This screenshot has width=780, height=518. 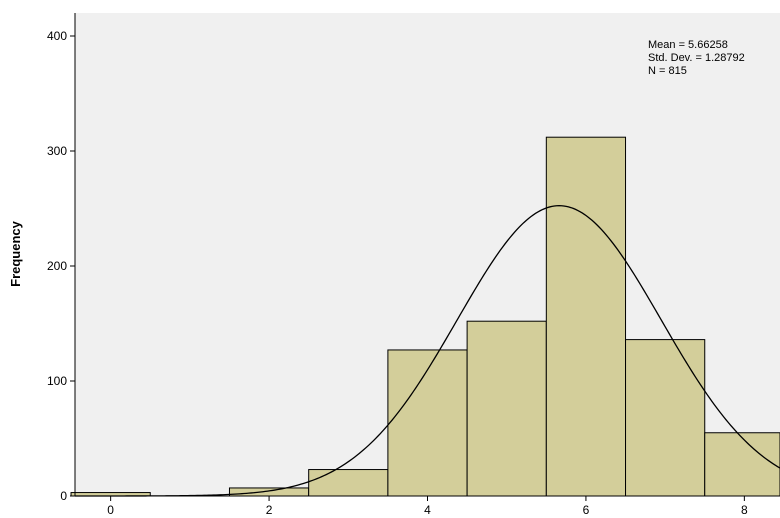 What do you see at coordinates (427, 510) in the screenshot?
I see `x-tick-label: 4` at bounding box center [427, 510].